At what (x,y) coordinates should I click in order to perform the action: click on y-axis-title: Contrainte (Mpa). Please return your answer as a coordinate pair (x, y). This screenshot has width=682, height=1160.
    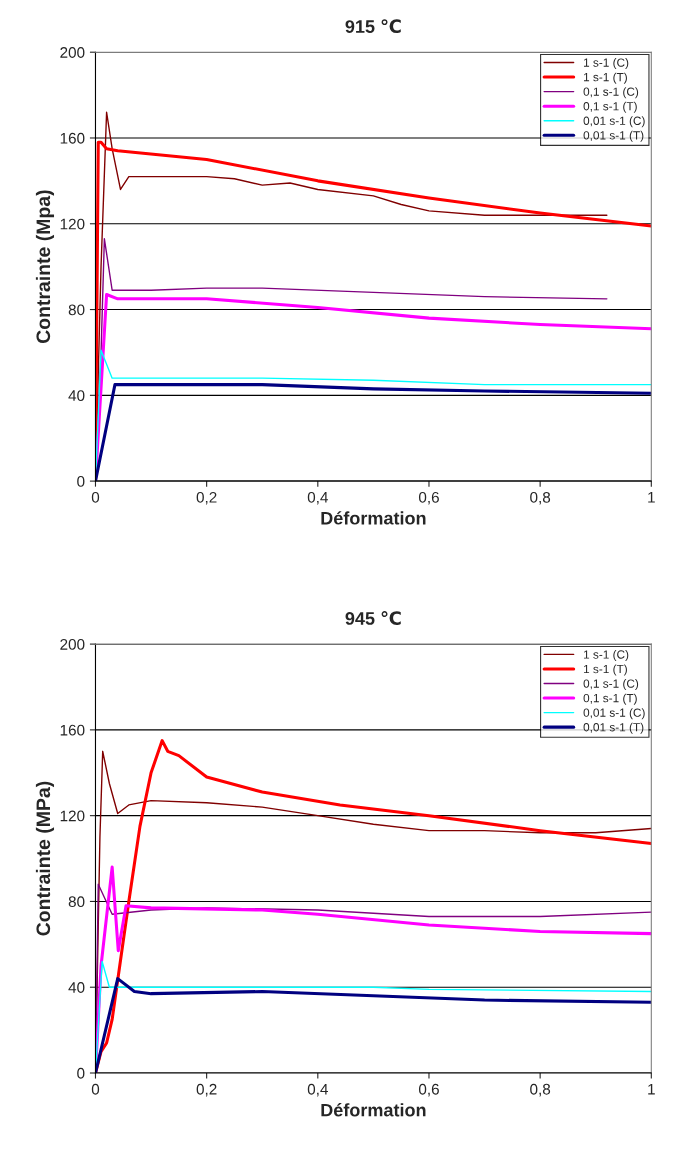
    Looking at the image, I should click on (45, 267).